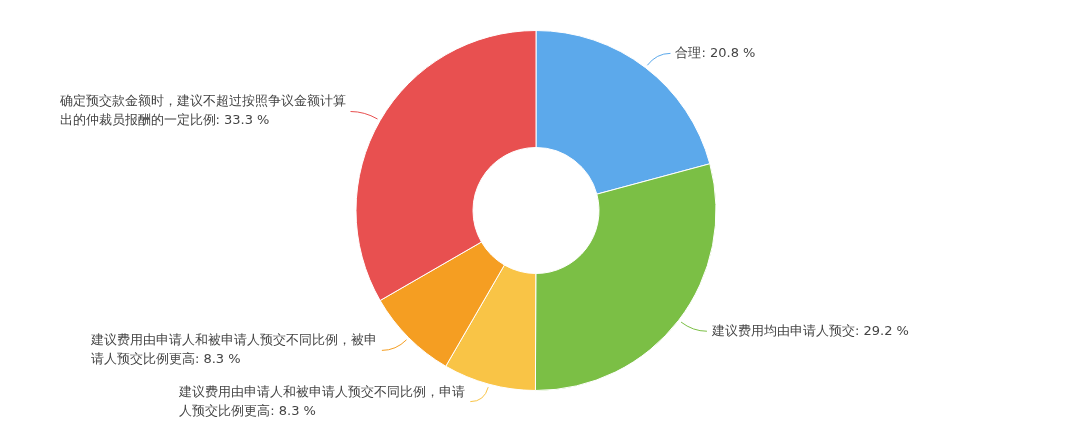 Image resolution: width=1072 pixels, height=441 pixels. I want to click on slice-label: 建议费用由申请人和被申请人预交不同比例，被申请人预交比例更高: 8.3 %, so click(233, 349).